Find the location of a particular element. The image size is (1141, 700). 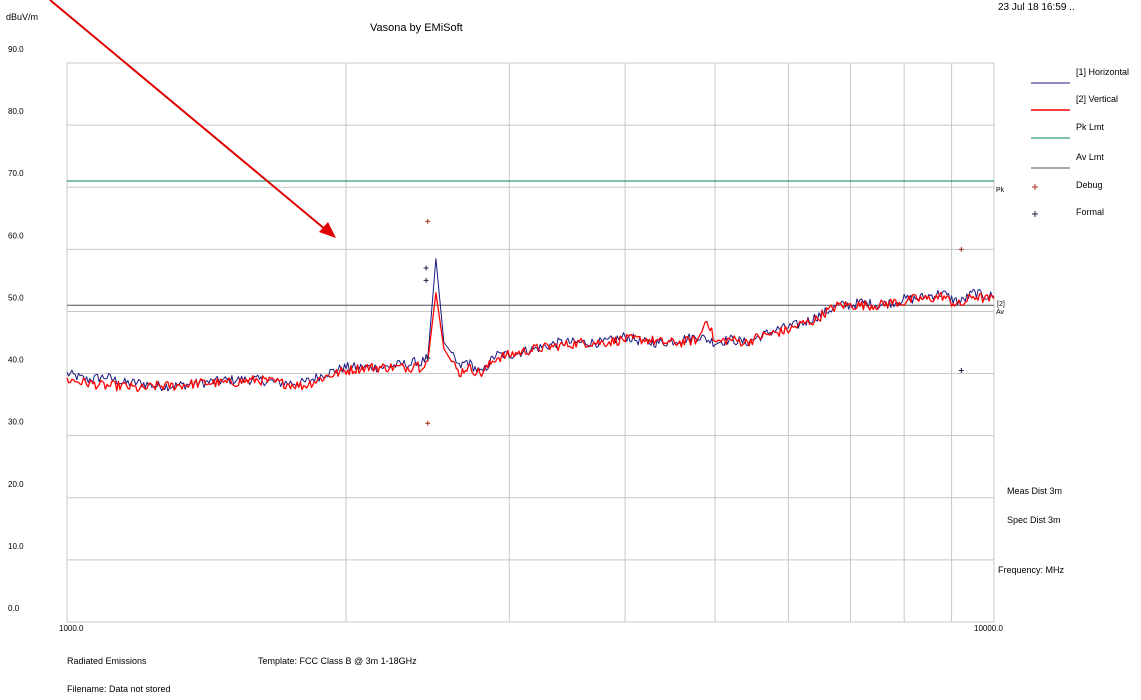

y-tick-label: 30.0 is located at coordinates (16, 422).